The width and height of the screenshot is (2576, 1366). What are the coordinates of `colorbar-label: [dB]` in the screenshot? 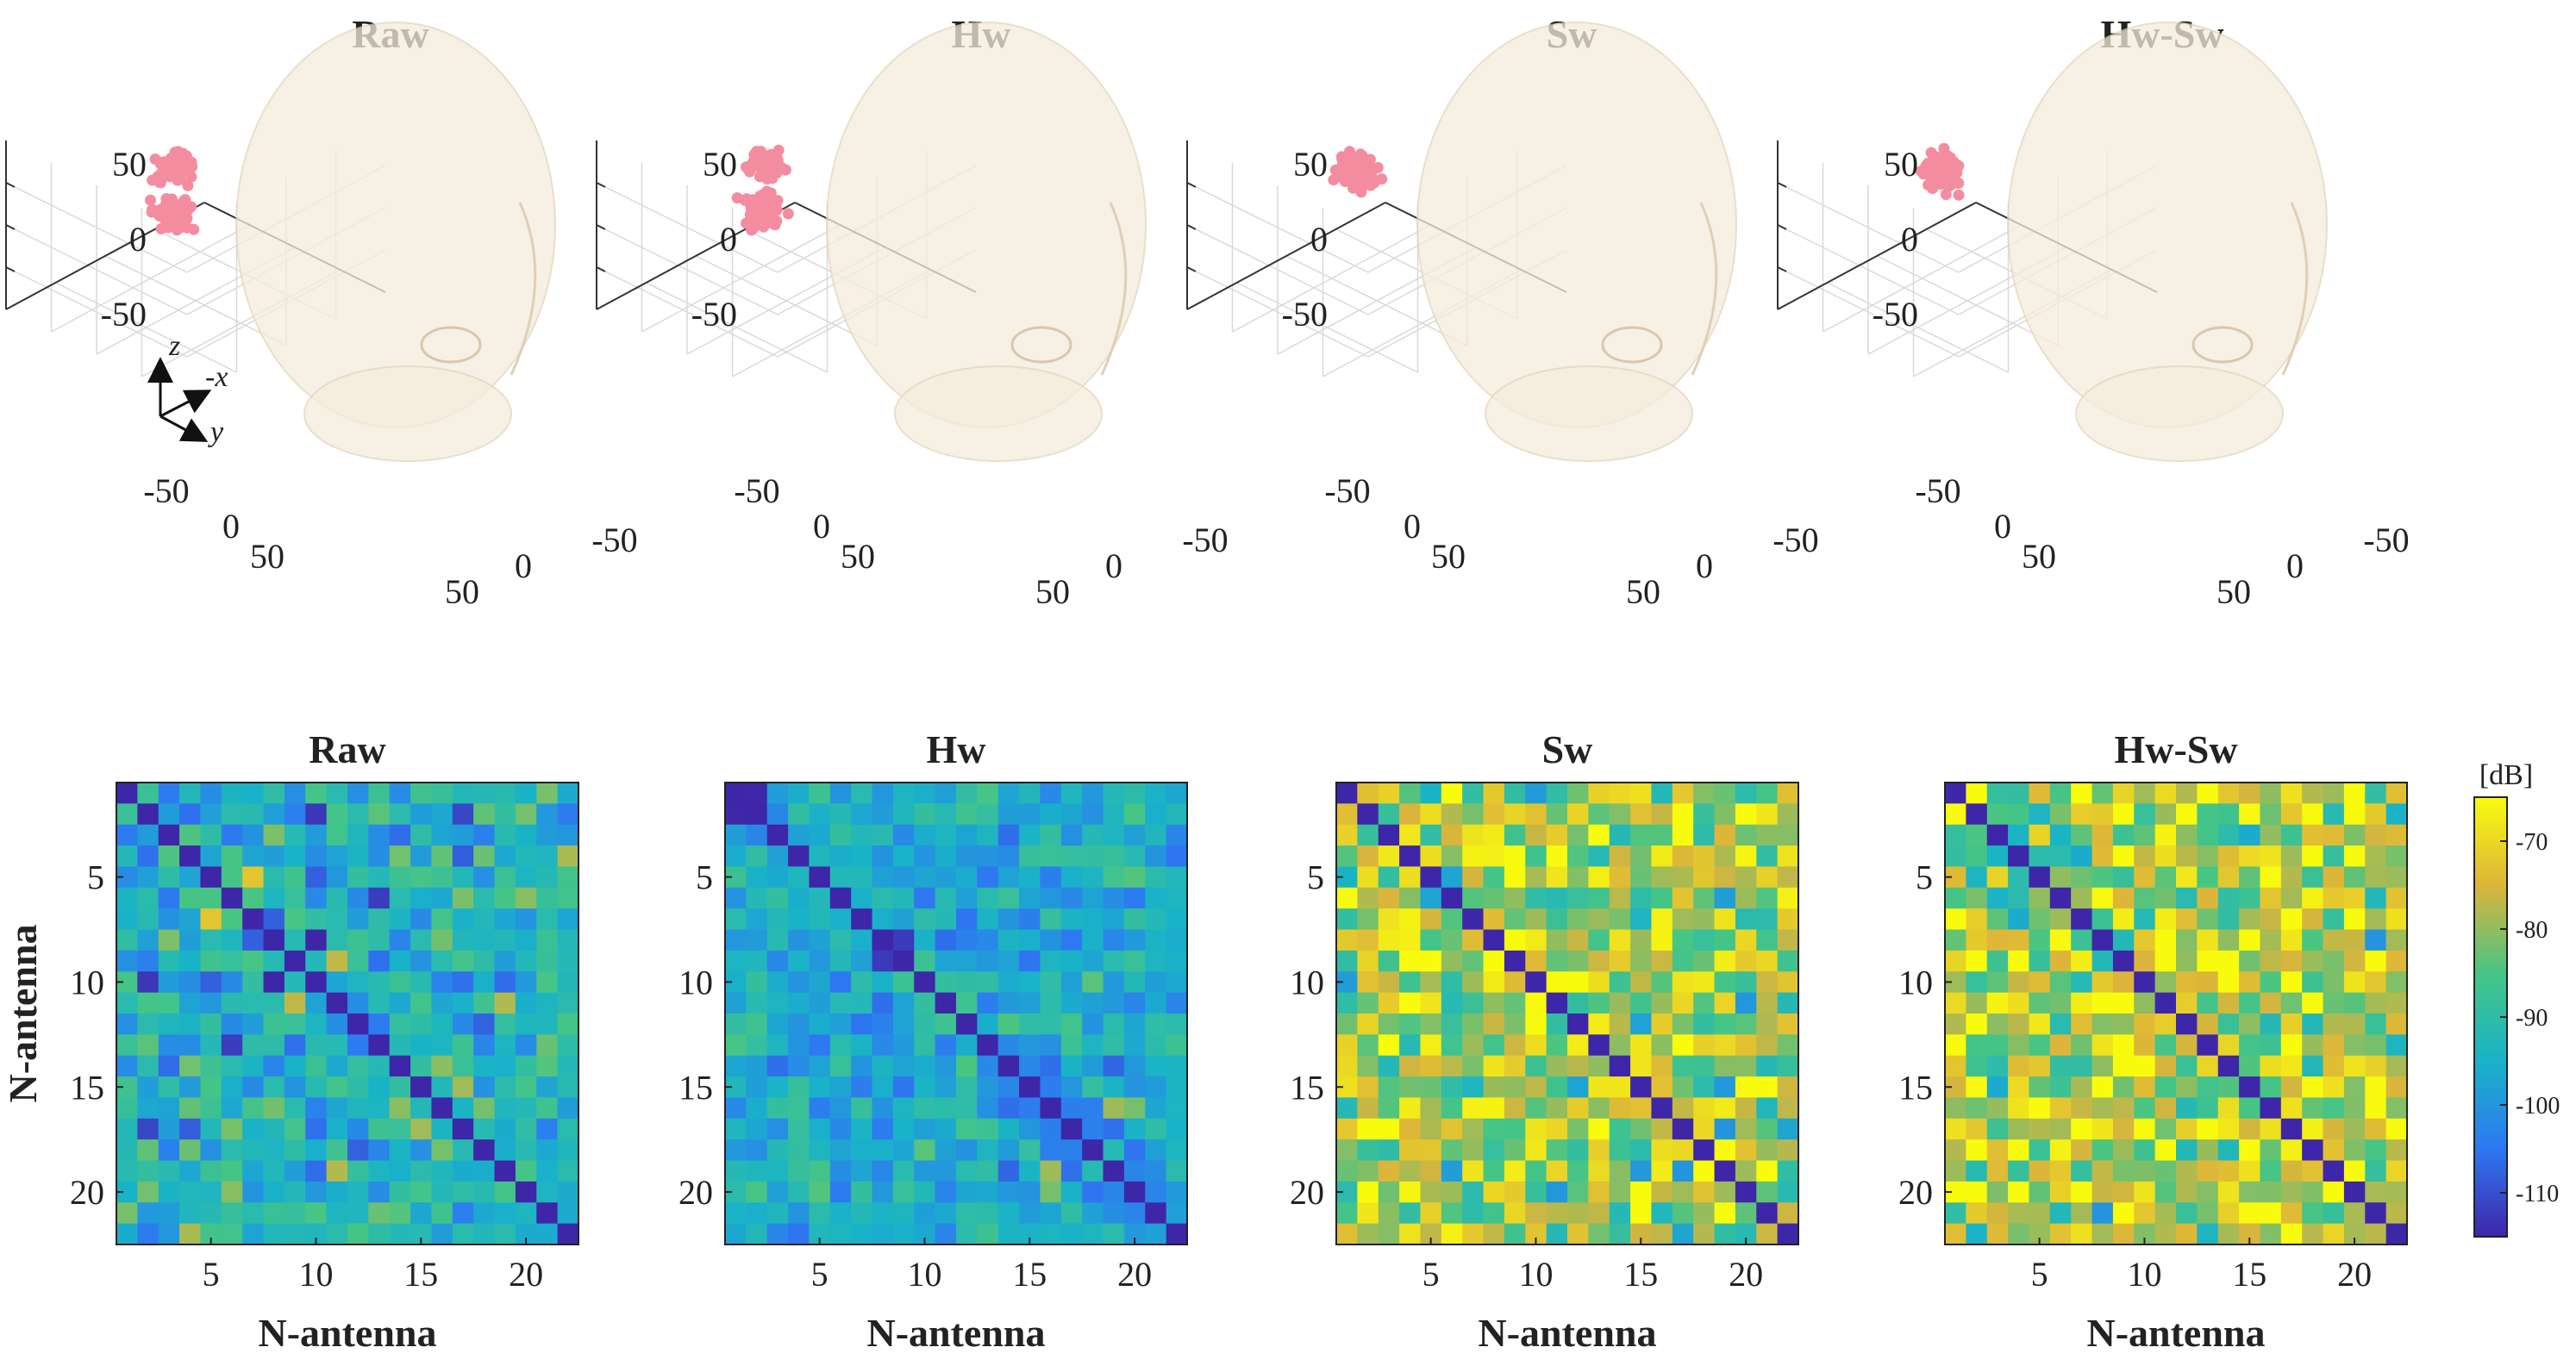 It's located at (2506, 775).